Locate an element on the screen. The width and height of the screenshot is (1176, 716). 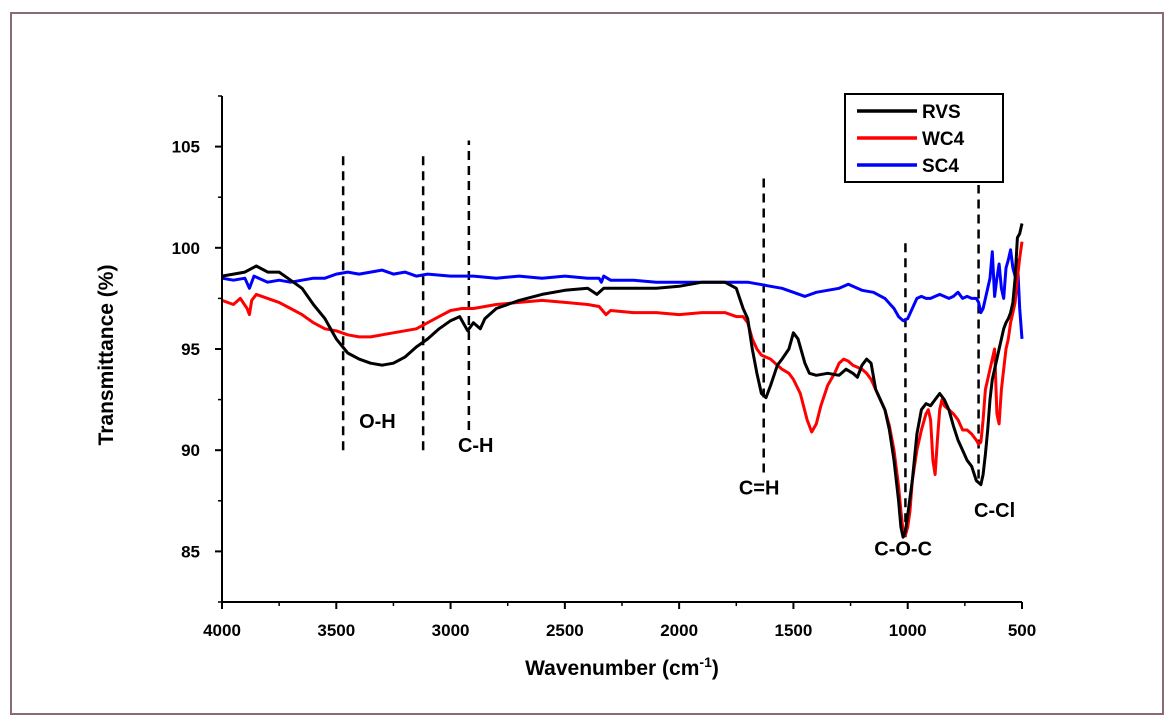
x-tick-label: 2000 is located at coordinates (679, 630).